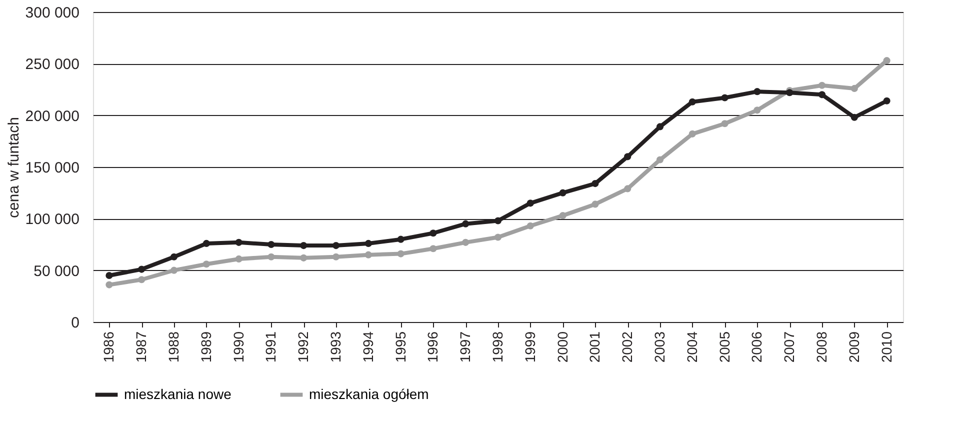 This screenshot has height=437, width=956. Describe the element at coordinates (141, 347) in the screenshot. I see `x-tick-label: 1987` at that location.